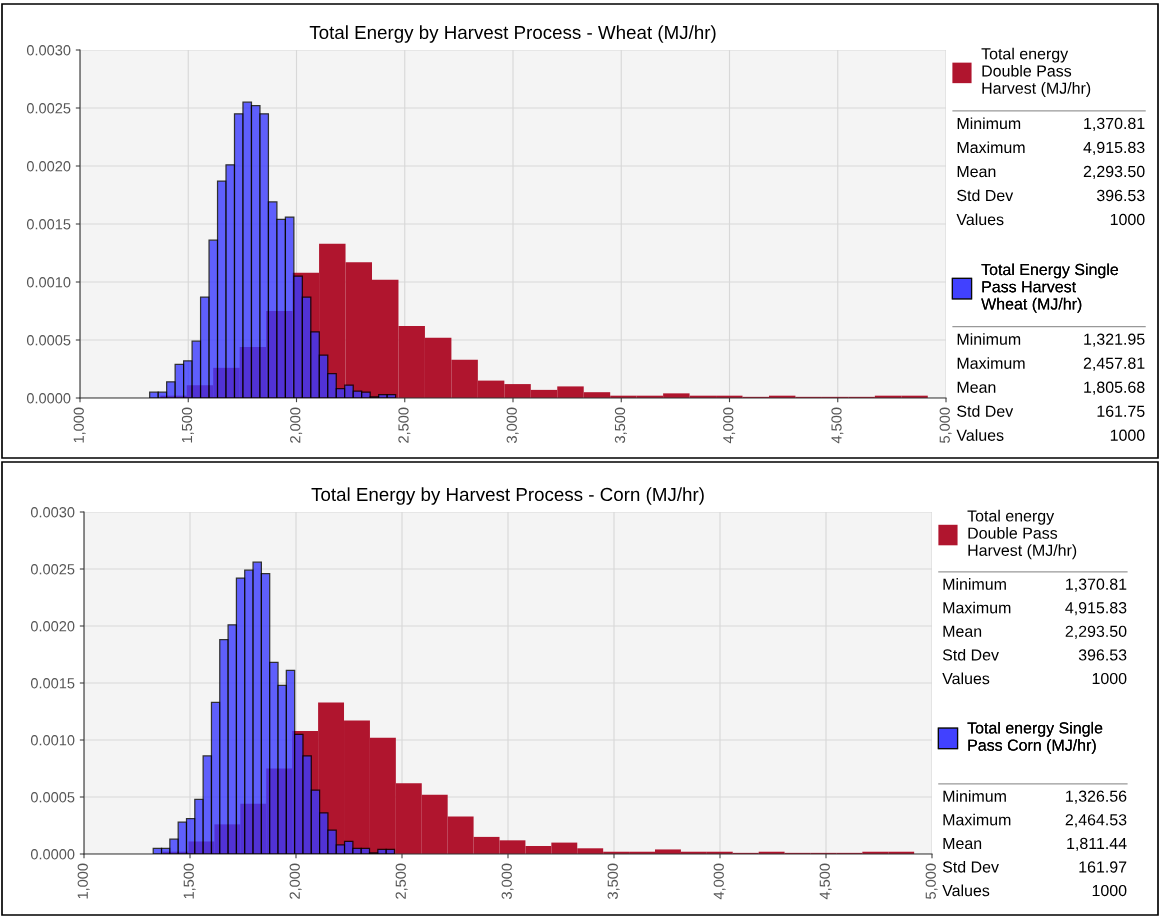  I want to click on legend-label: Total energy Single Pass Corn (MJ/hr), so click(1035, 737).